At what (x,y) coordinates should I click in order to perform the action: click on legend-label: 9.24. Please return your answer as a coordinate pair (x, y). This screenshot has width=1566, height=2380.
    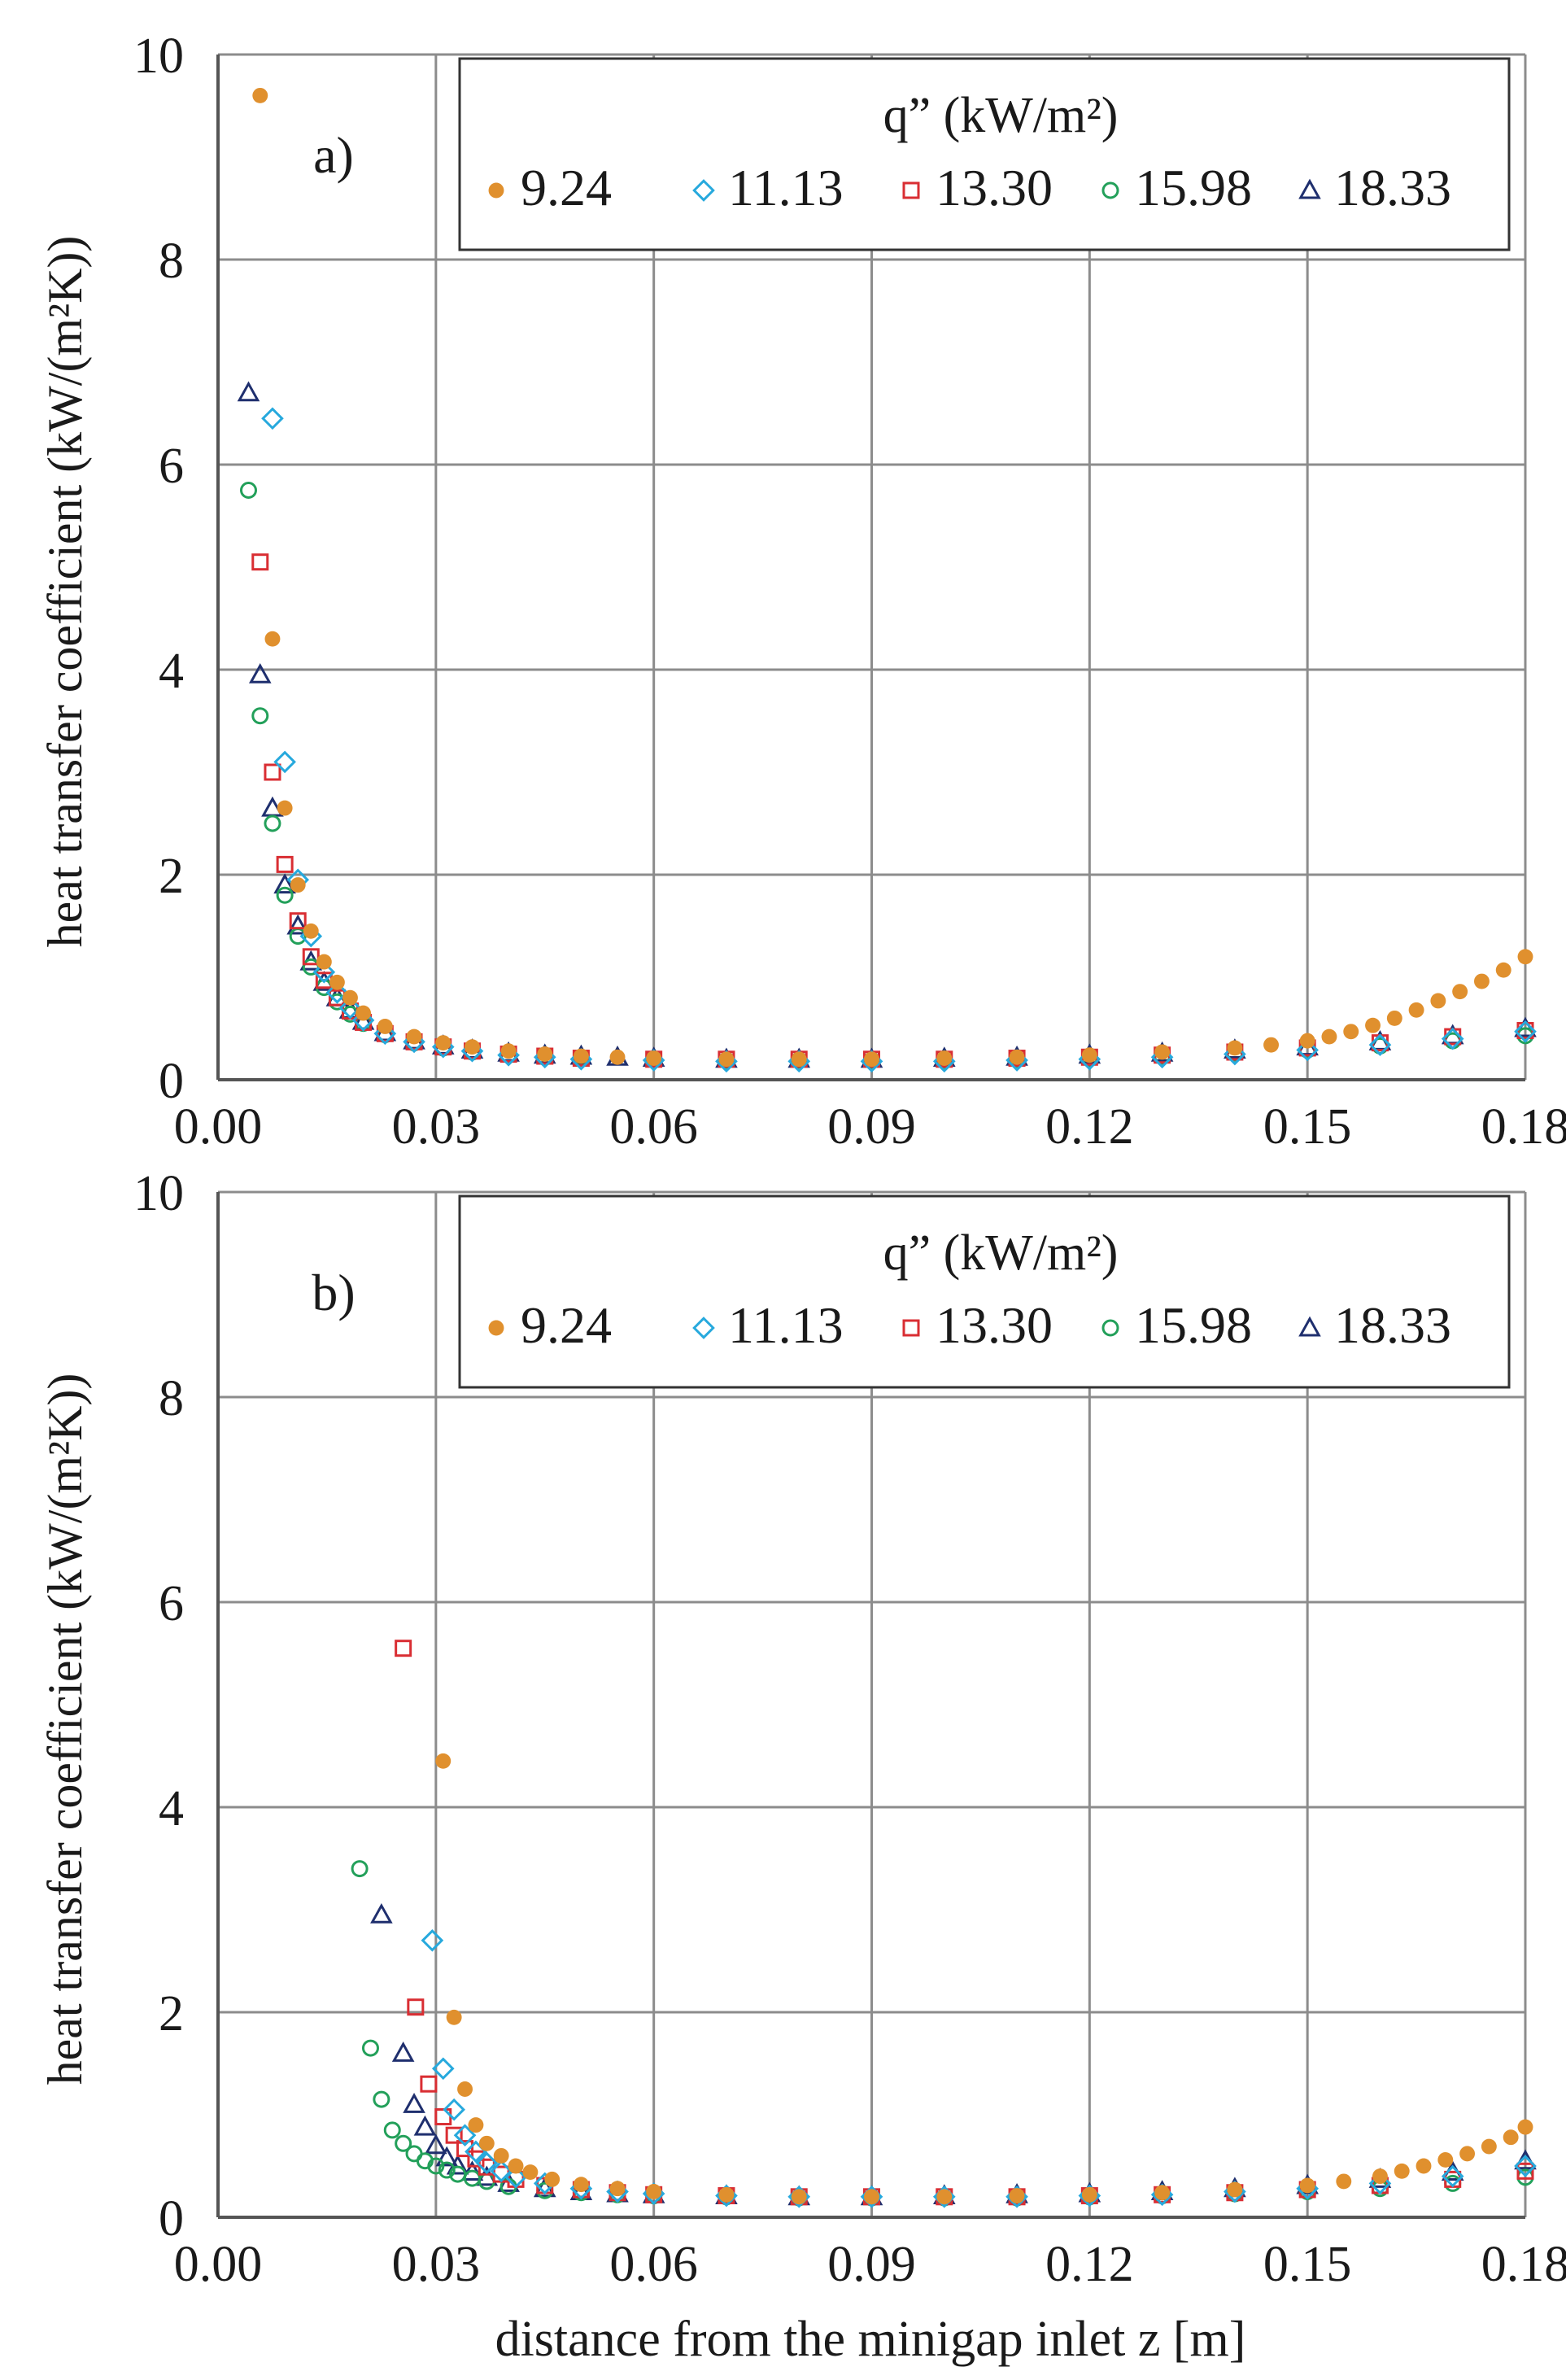
    Looking at the image, I should click on (566, 1325).